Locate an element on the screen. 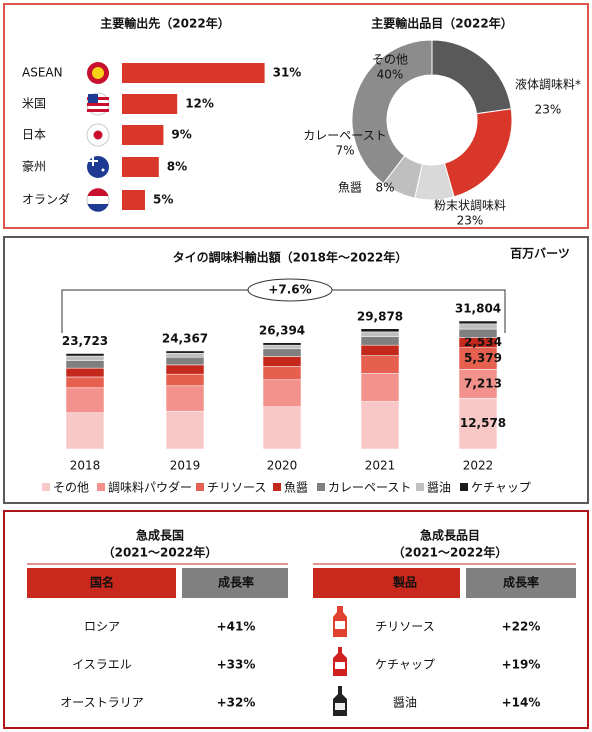 The image size is (592, 732). category-label: ASEAN is located at coordinates (42, 73).